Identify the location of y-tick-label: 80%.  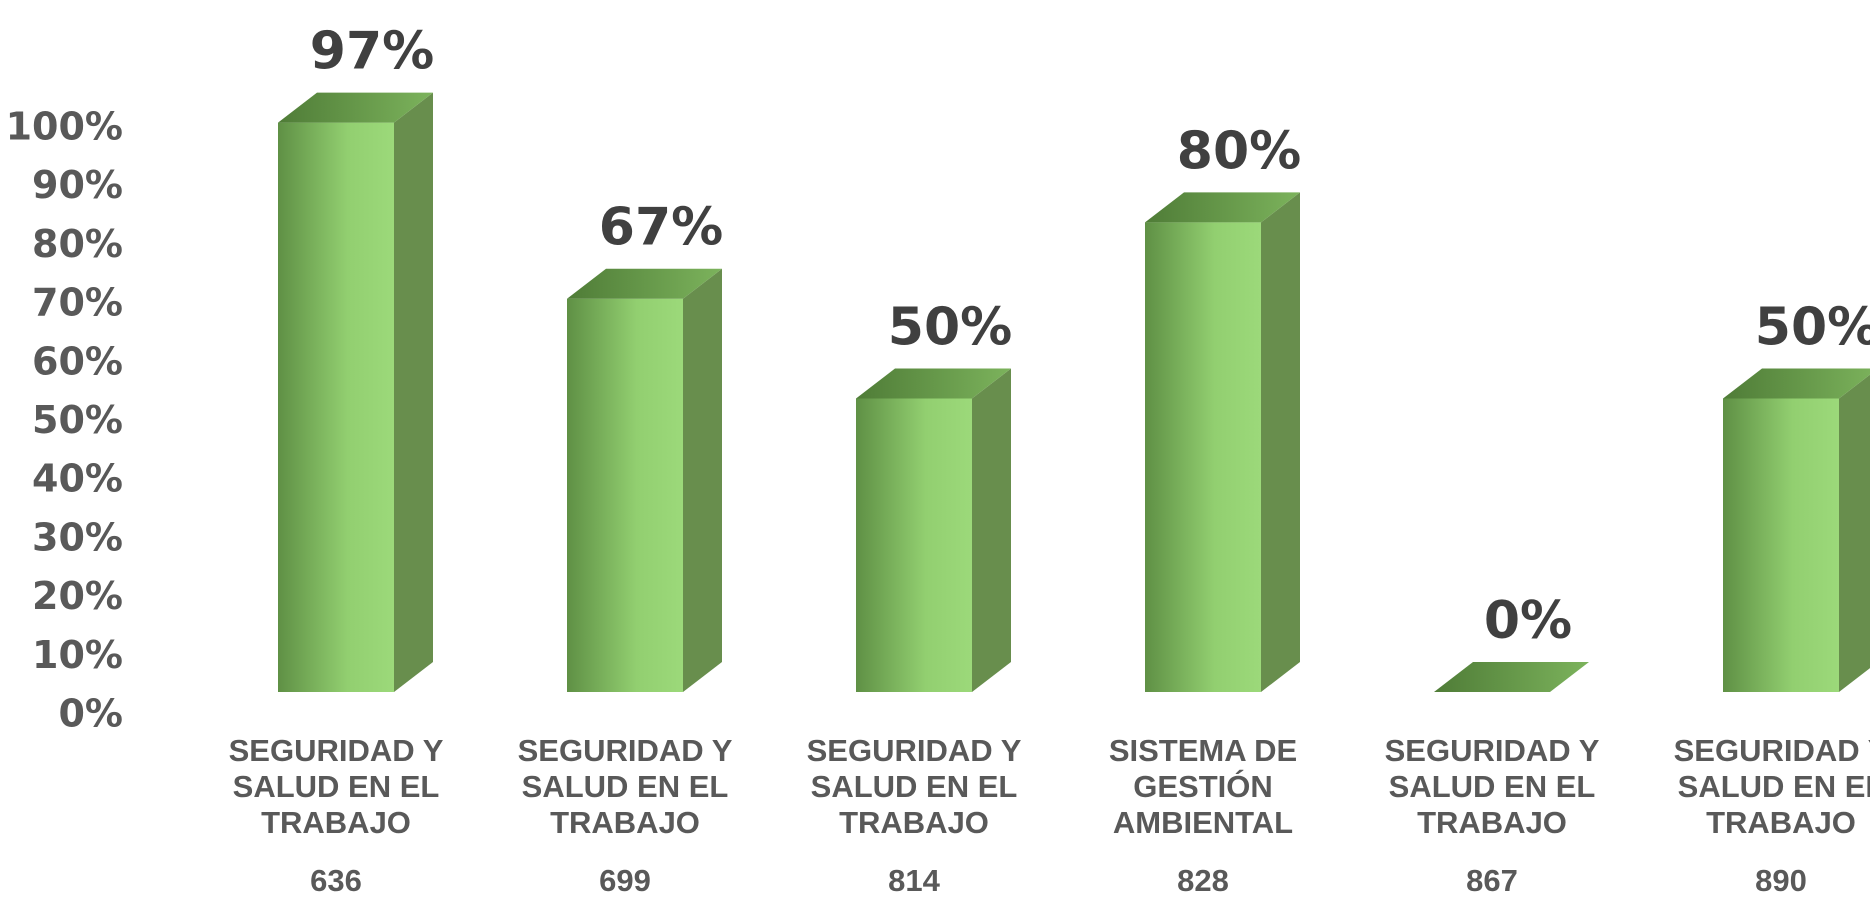
(77, 244).